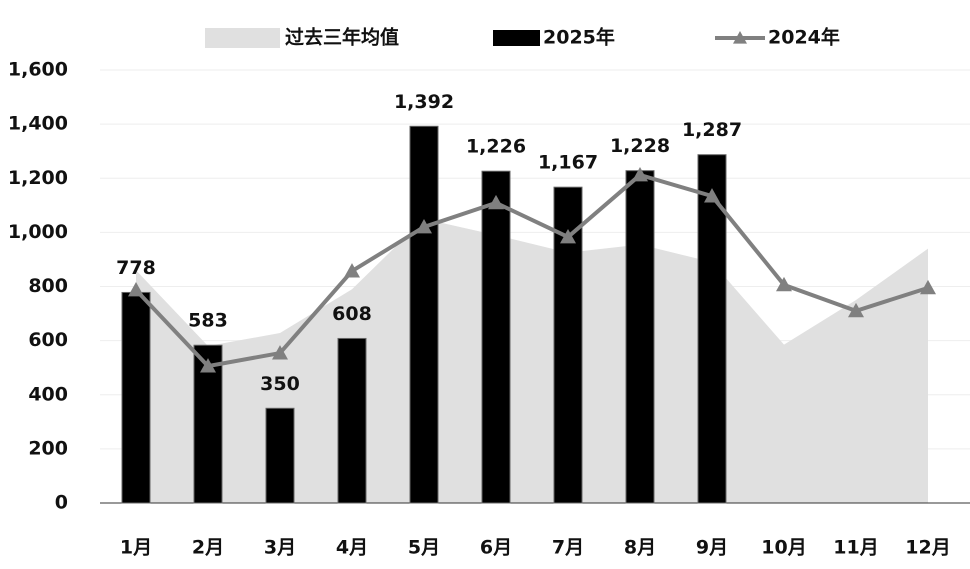 This screenshot has width=970, height=569. I want to click on x-tick-label: 12月, so click(927, 548).